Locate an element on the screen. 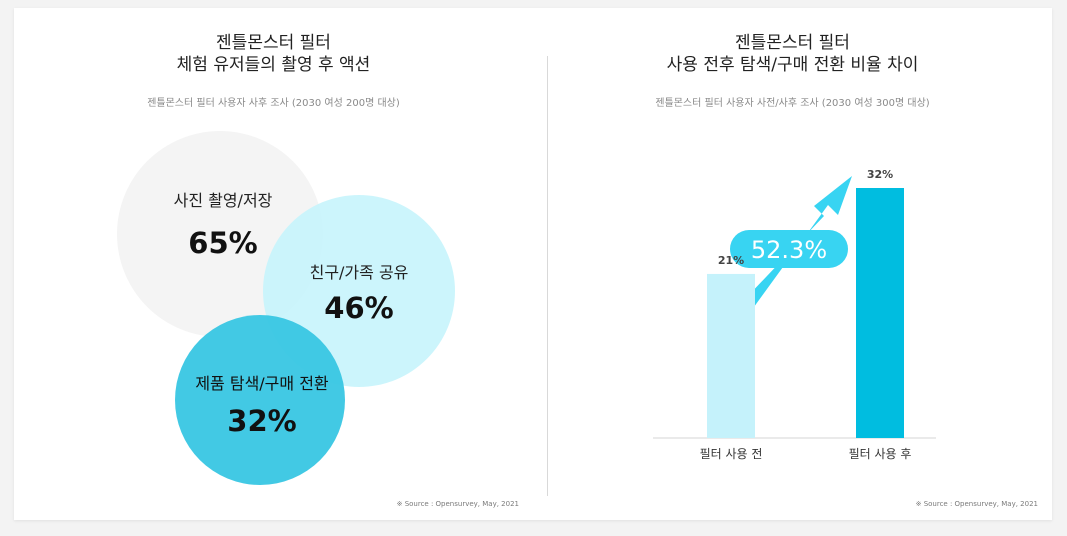 Image resolution: width=1067 pixels, height=536 pixels. label-purchase: 제품 탐색/구매 전환 is located at coordinates (262, 383).